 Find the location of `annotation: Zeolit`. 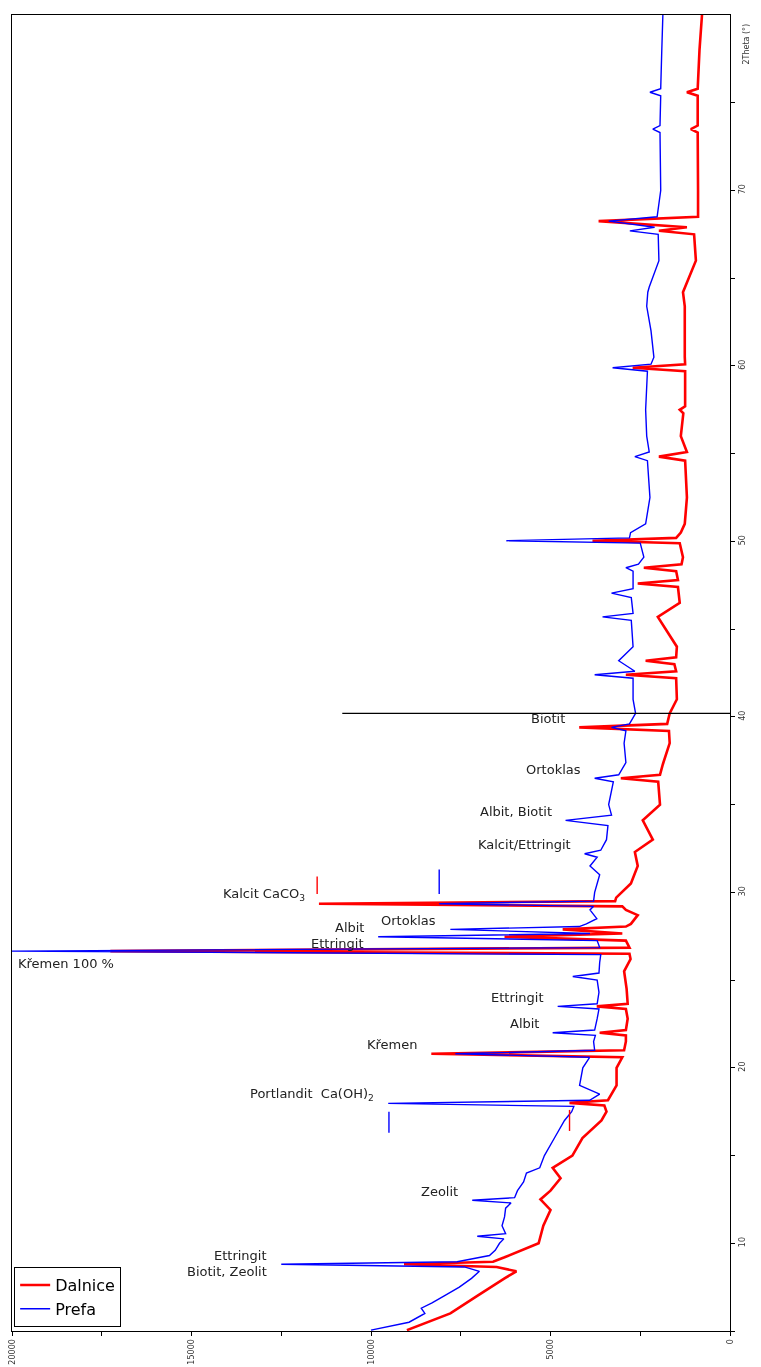

annotation: Zeolit is located at coordinates (440, 1191).